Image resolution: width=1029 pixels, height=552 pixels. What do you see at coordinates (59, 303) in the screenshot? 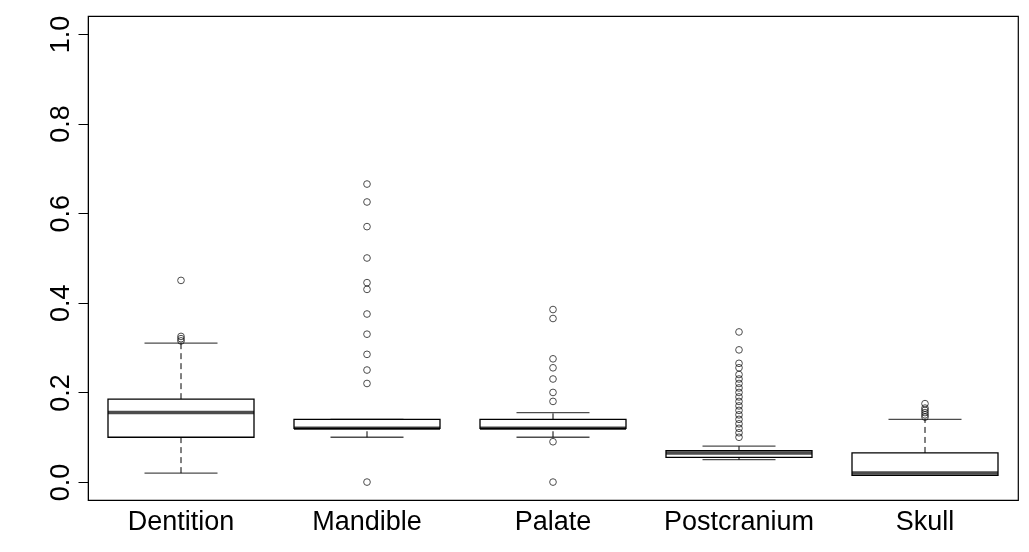
I see `y-tick-label: 0.4` at bounding box center [59, 303].